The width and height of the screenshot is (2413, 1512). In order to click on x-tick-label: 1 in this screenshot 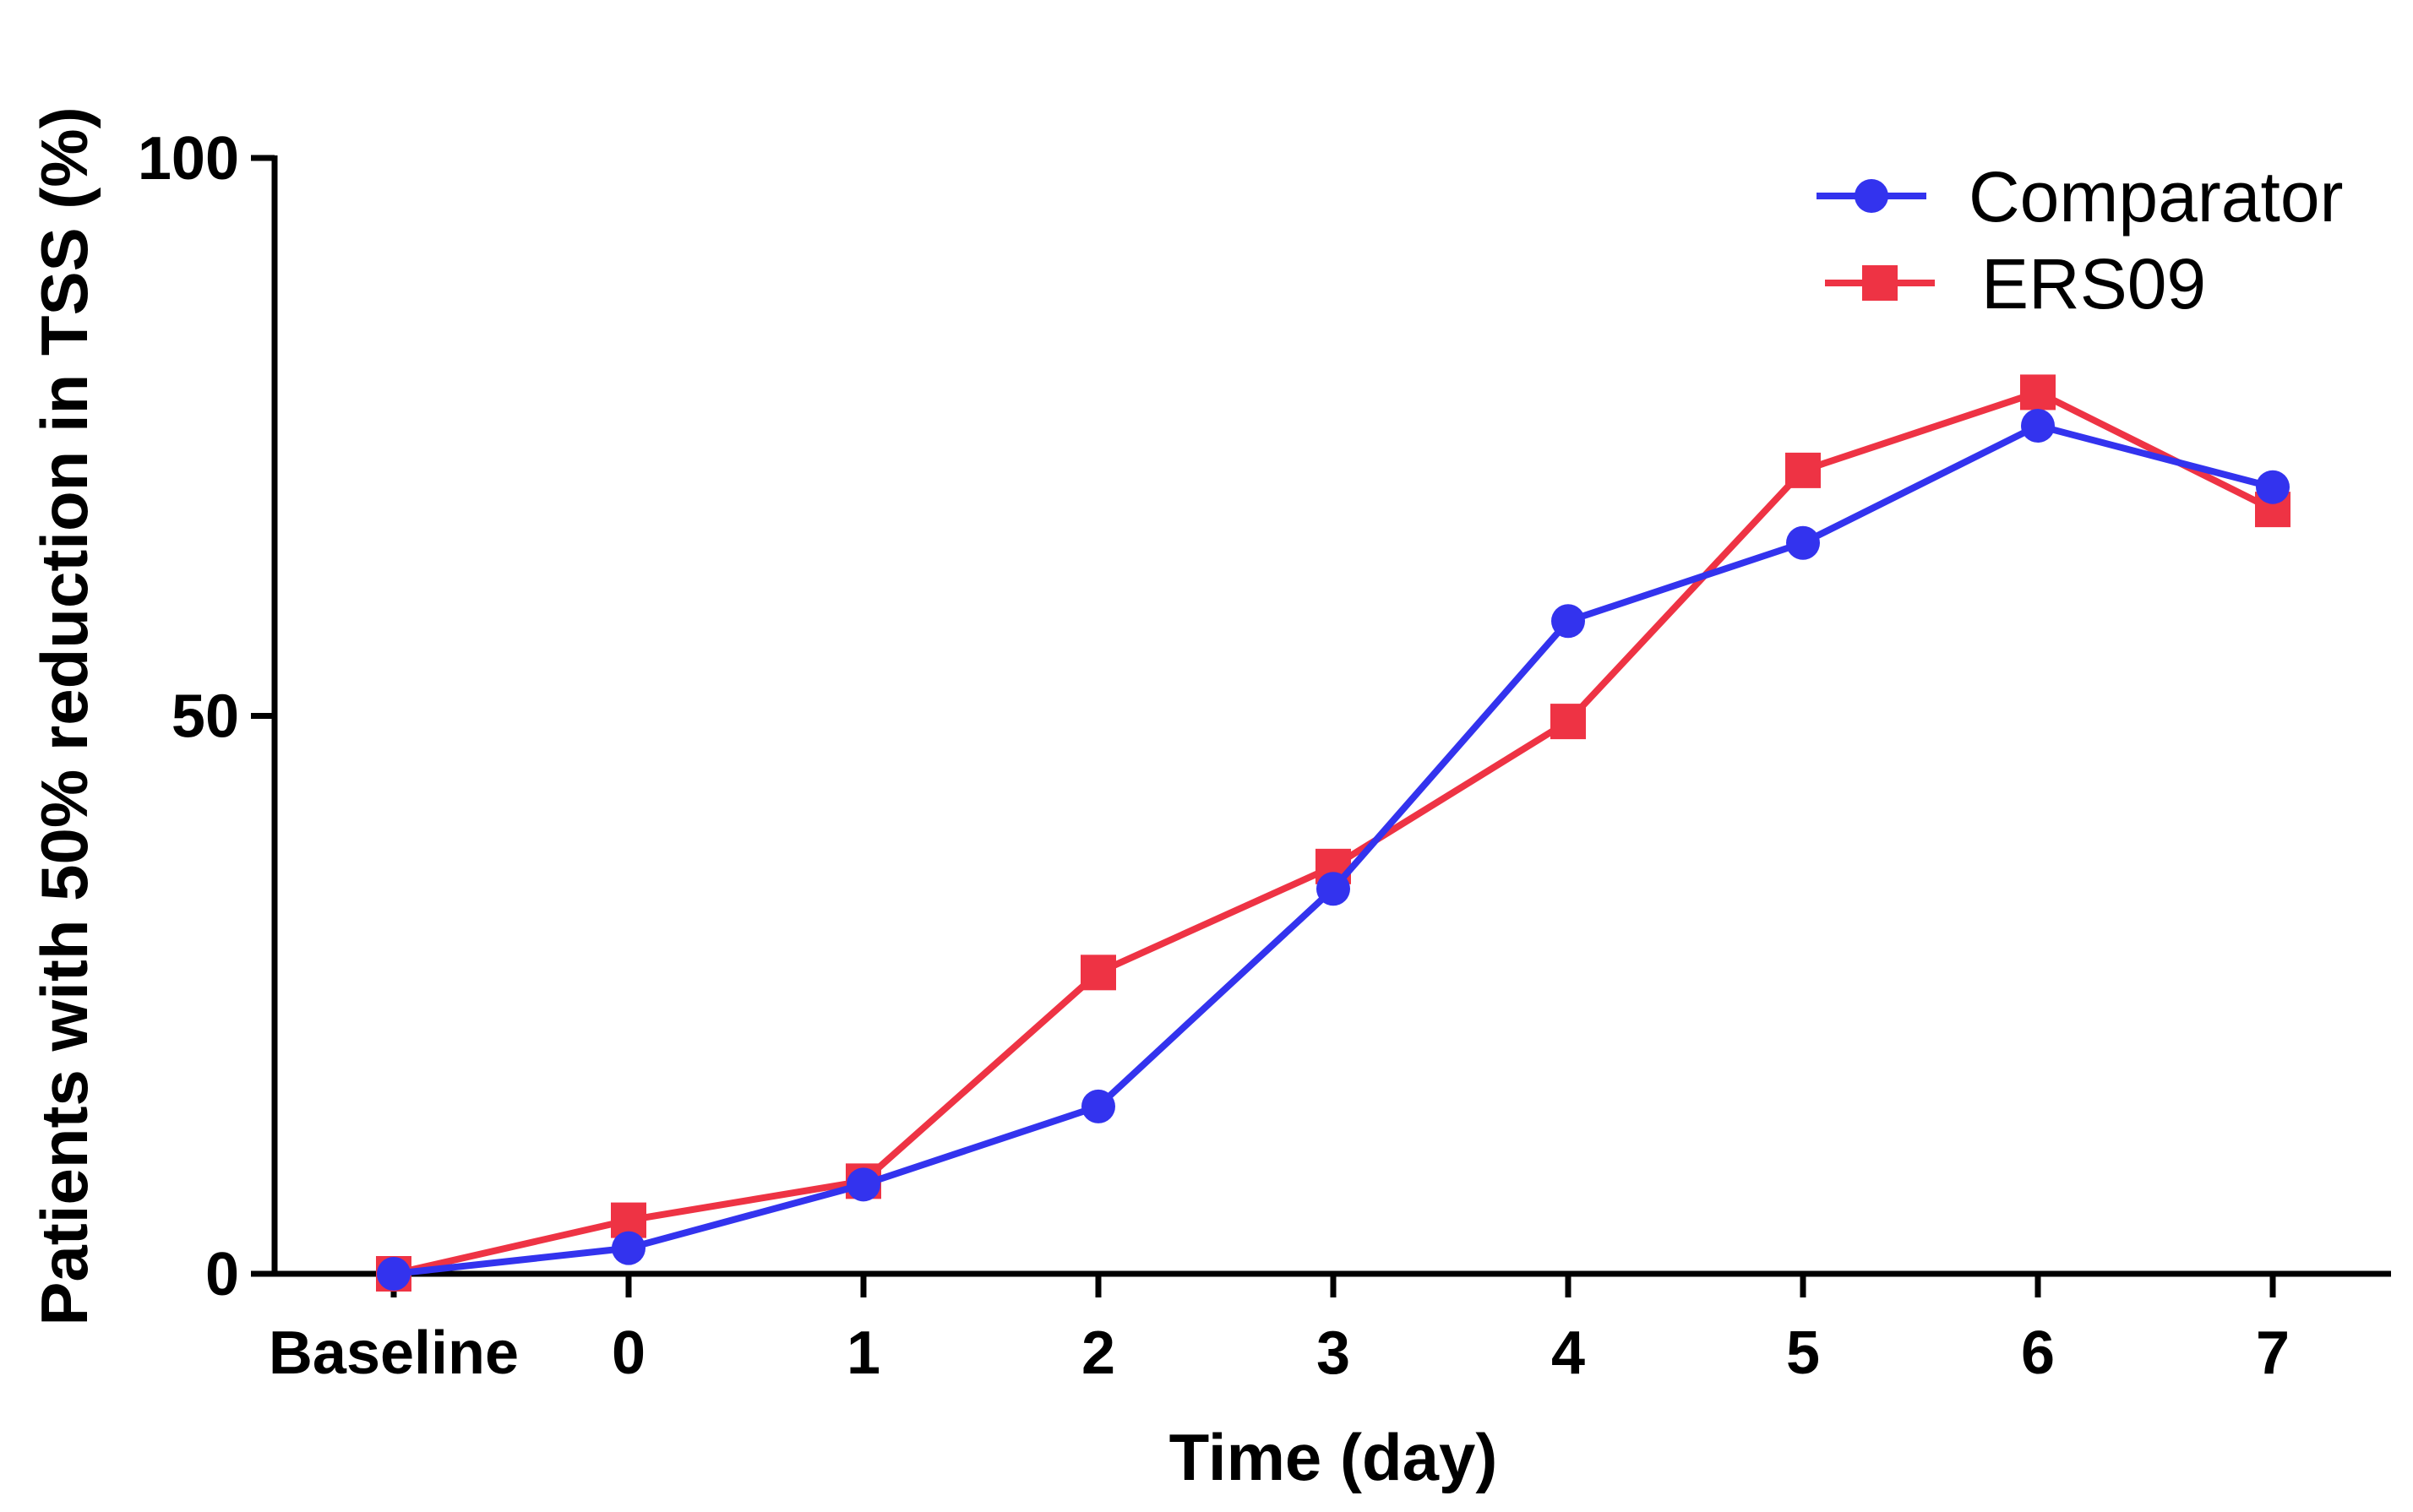, I will do `click(863, 1353)`.